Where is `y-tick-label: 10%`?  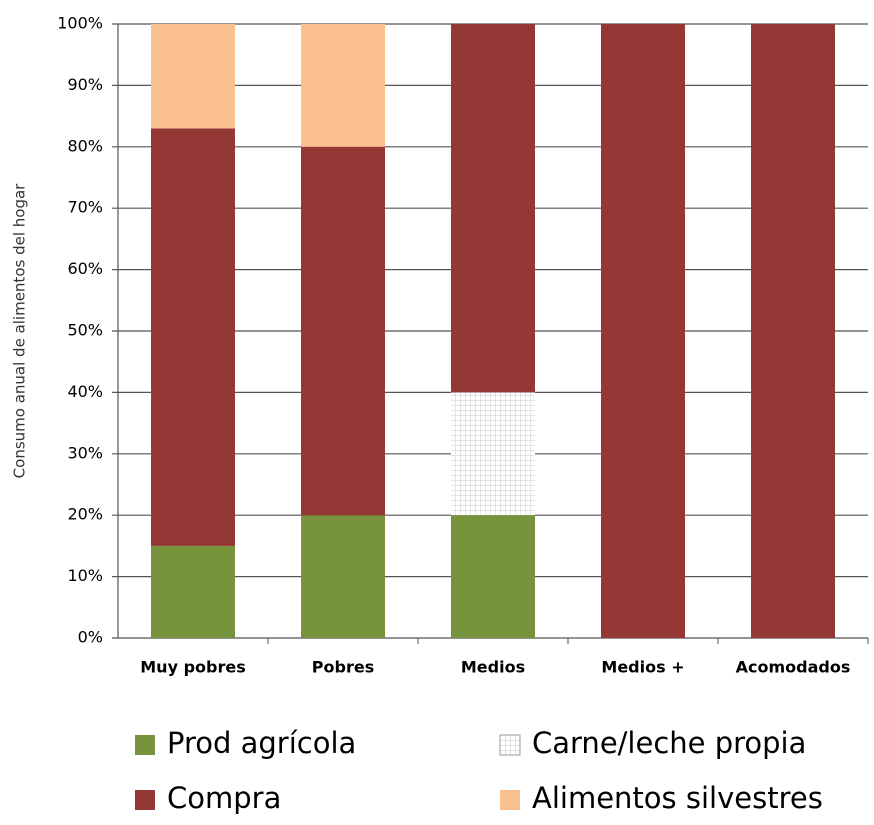 y-tick-label: 10% is located at coordinates (85, 575).